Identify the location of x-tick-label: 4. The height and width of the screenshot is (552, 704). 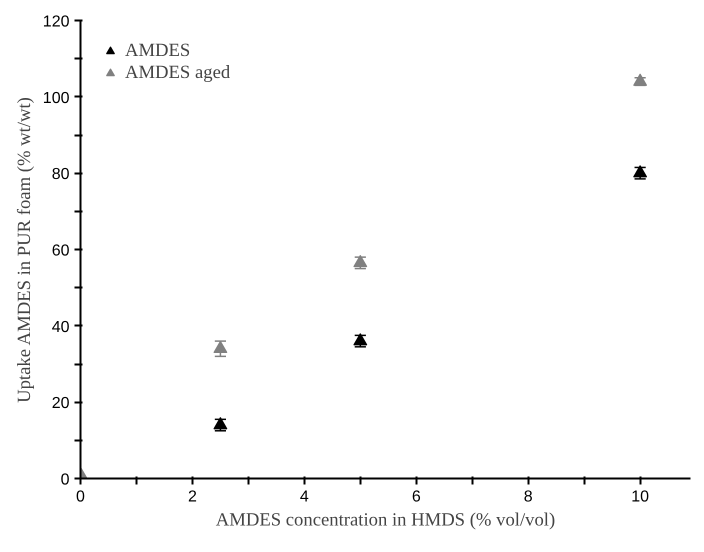
(304, 497).